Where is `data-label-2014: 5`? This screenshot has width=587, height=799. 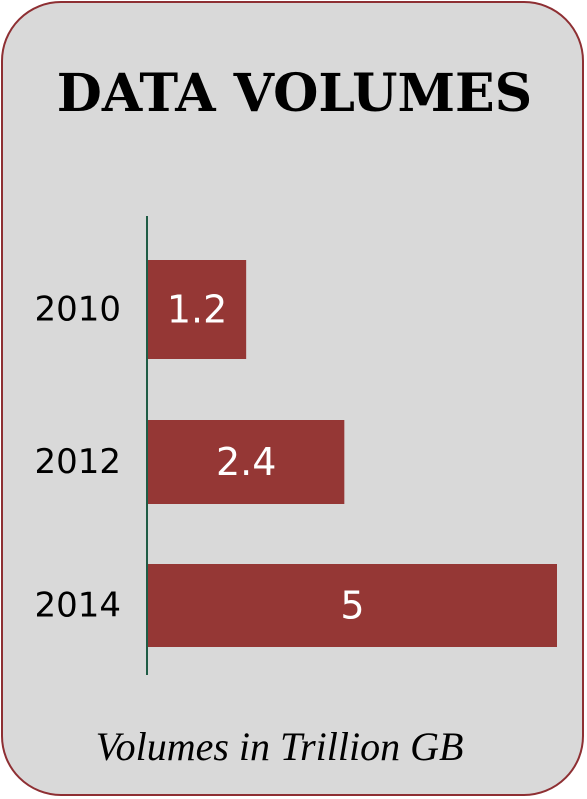
data-label-2014: 5 is located at coordinates (352, 606).